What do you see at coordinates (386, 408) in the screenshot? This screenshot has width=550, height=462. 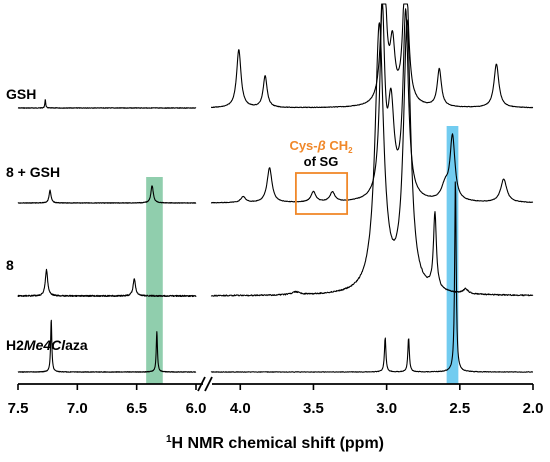 I see `x-tick-label: 3.0` at bounding box center [386, 408].